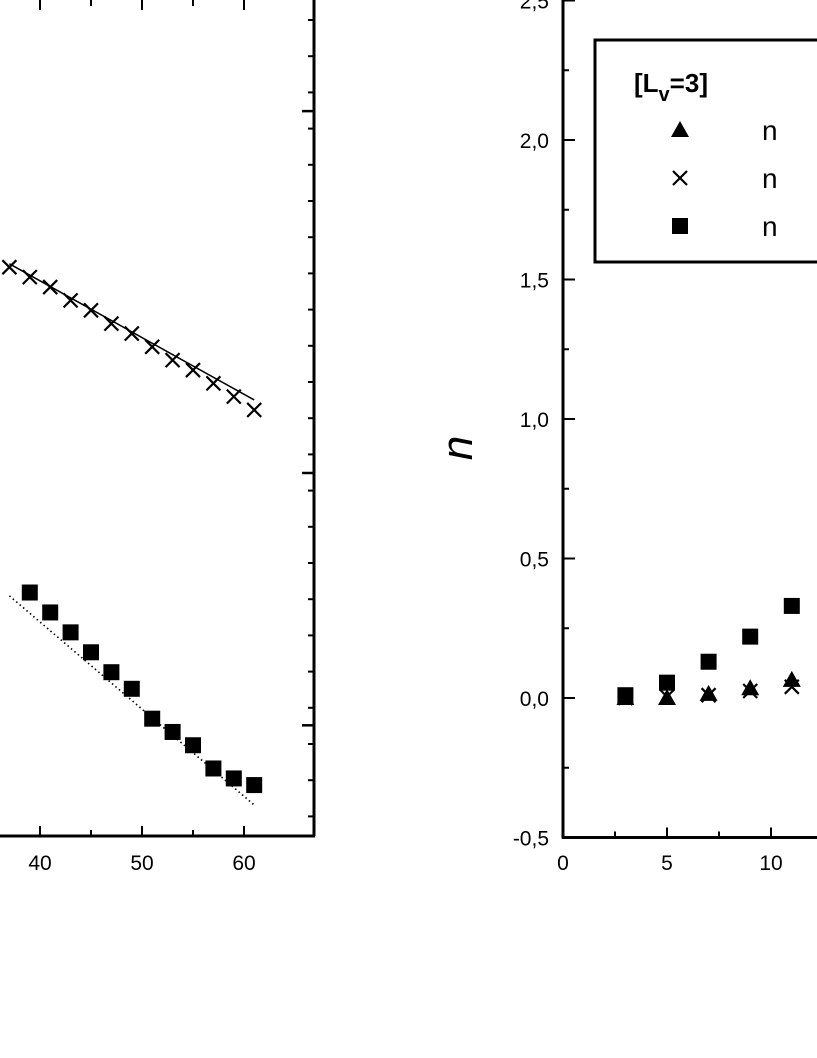 This screenshot has height=1058, width=817. What do you see at coordinates (534, 7) in the screenshot?
I see `right-plot-y-tick-label: 2,5` at bounding box center [534, 7].